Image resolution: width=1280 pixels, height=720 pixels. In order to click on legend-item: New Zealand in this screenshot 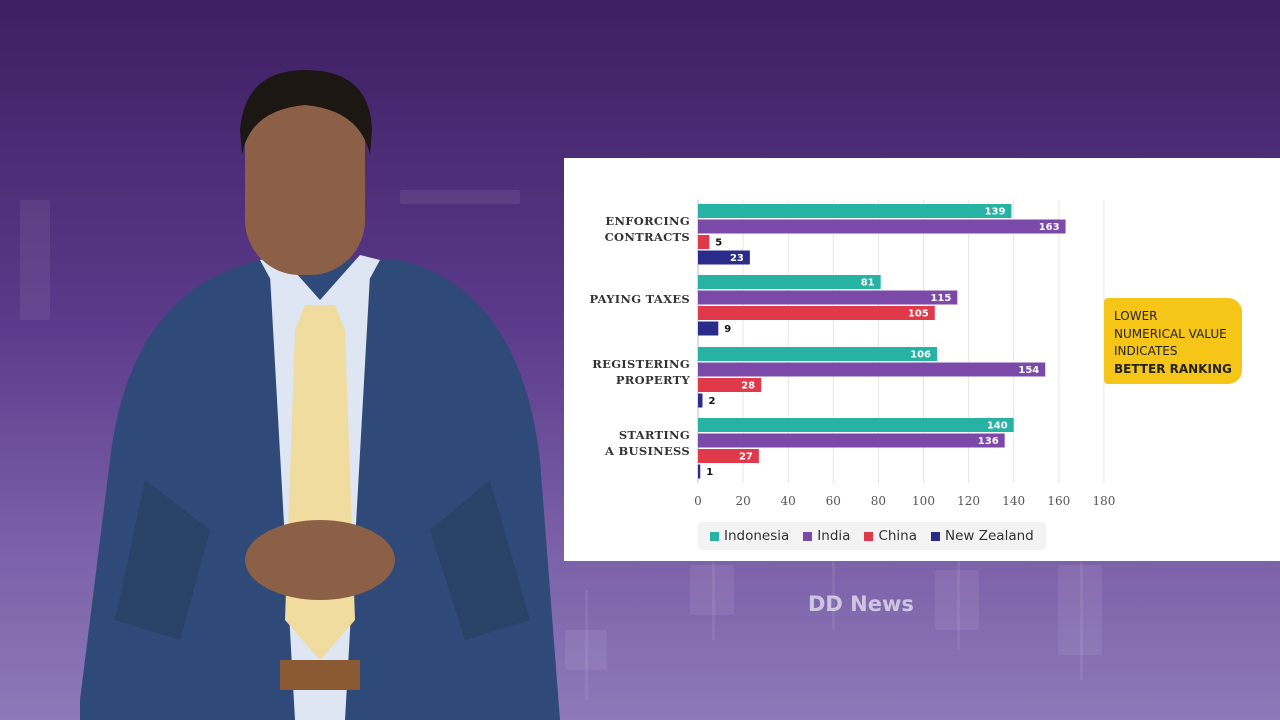, I will do `click(982, 536)`.